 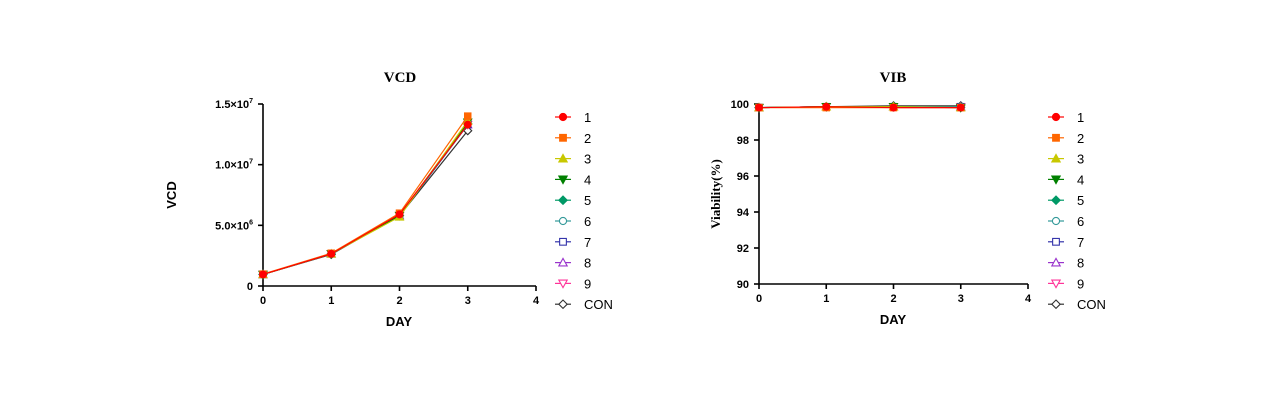 I want to click on vcd-y-tick-label: 1.0×10⁷, so click(x=234, y=165).